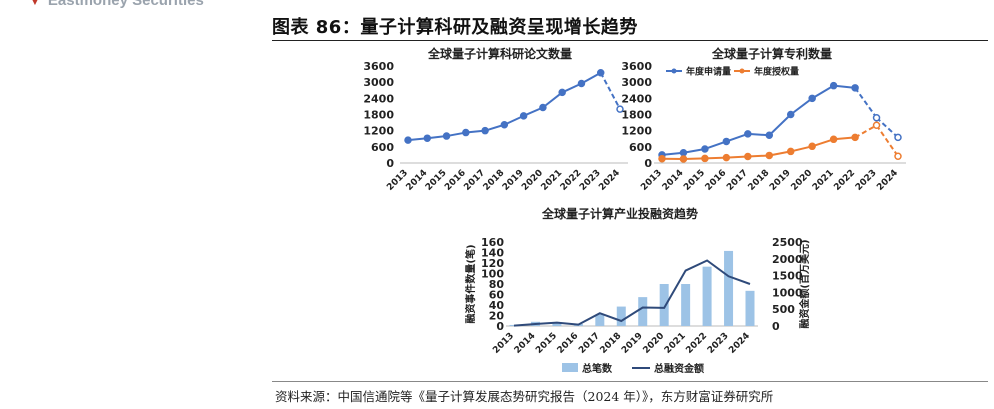  Describe the element at coordinates (497, 316) in the screenshot. I see `y-left-tick-label: 20` at that location.